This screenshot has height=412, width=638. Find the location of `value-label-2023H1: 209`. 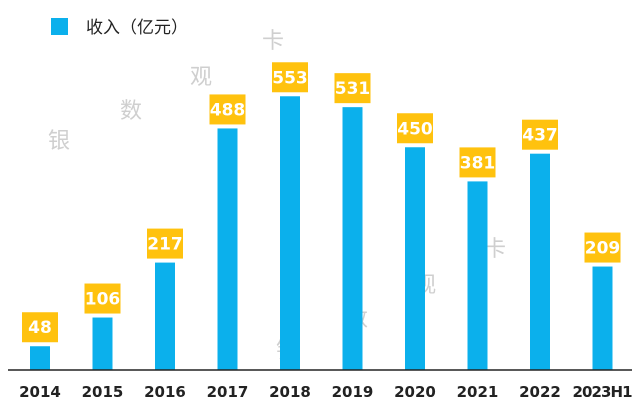

value-label-2023H1: 209 is located at coordinates (603, 249).